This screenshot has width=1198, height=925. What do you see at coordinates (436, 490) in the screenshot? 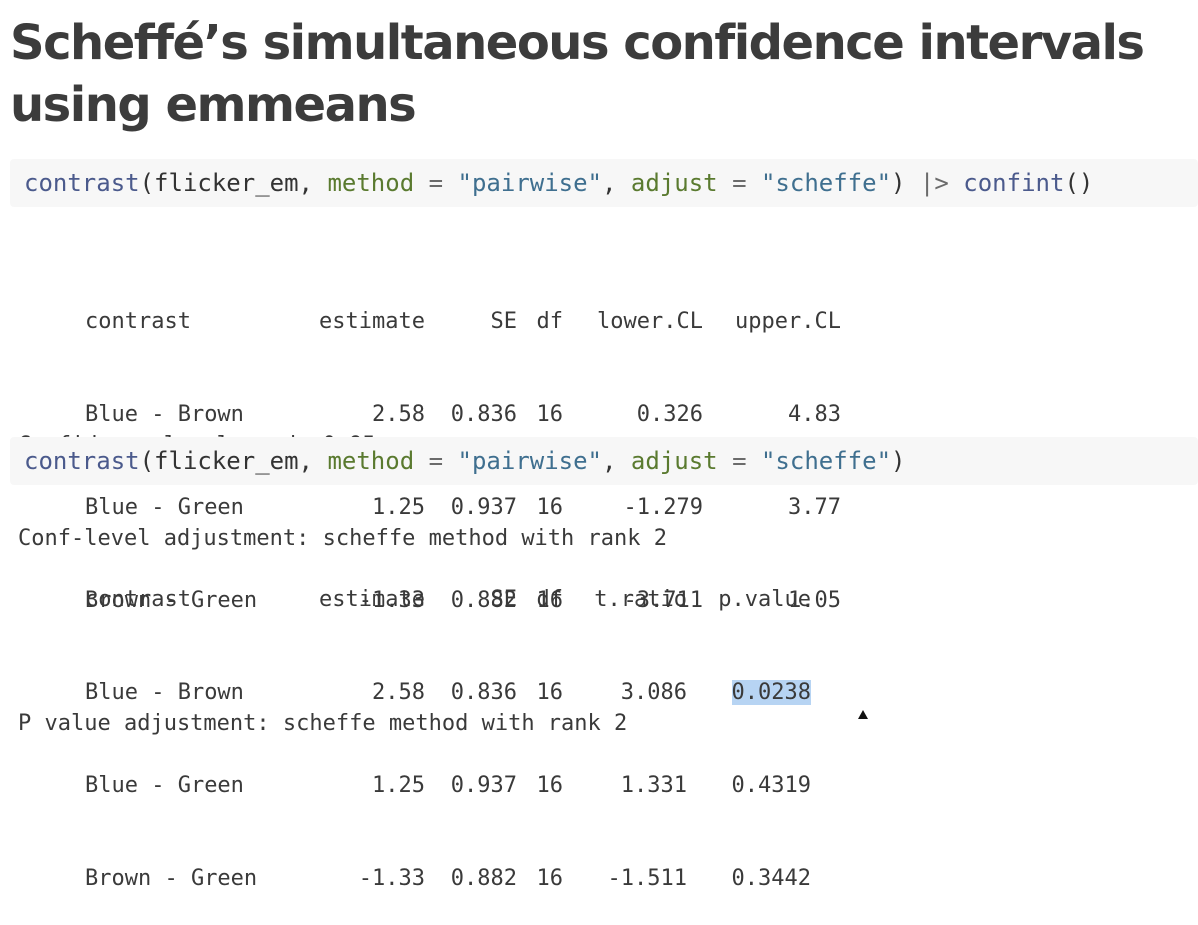
I see `table-row: Blue - Green 1.25 0.937 16 -1.279 3.77` at bounding box center [436, 490].